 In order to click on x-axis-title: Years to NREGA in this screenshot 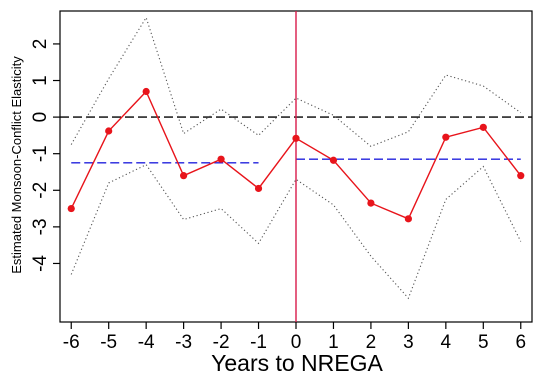, I will do `click(297, 363)`.